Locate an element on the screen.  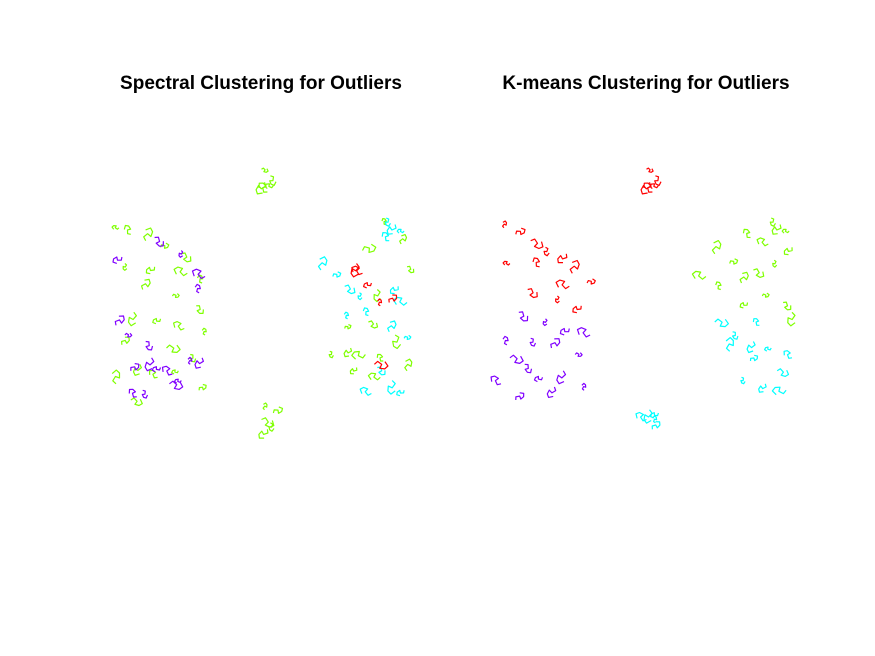
spectral-clustering-title: Spectral Clustering for Outliers is located at coordinates (261, 83).